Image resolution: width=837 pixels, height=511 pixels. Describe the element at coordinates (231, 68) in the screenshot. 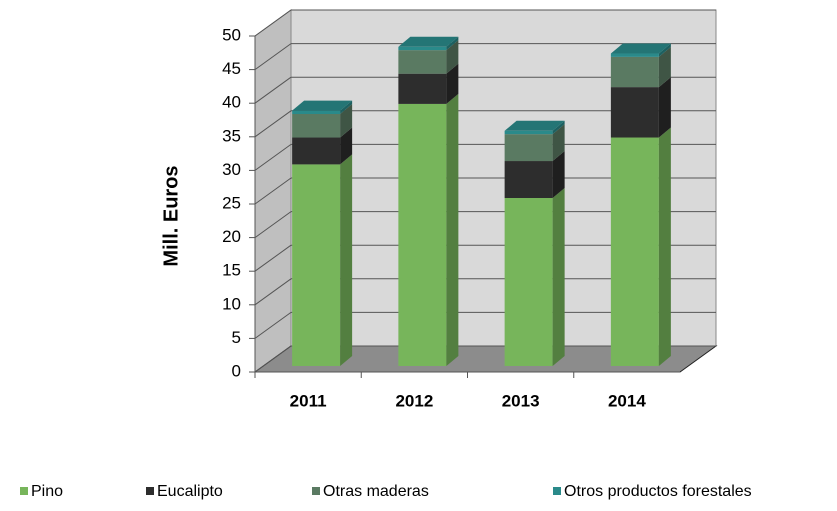

I see `y-tick-label: 45` at that location.